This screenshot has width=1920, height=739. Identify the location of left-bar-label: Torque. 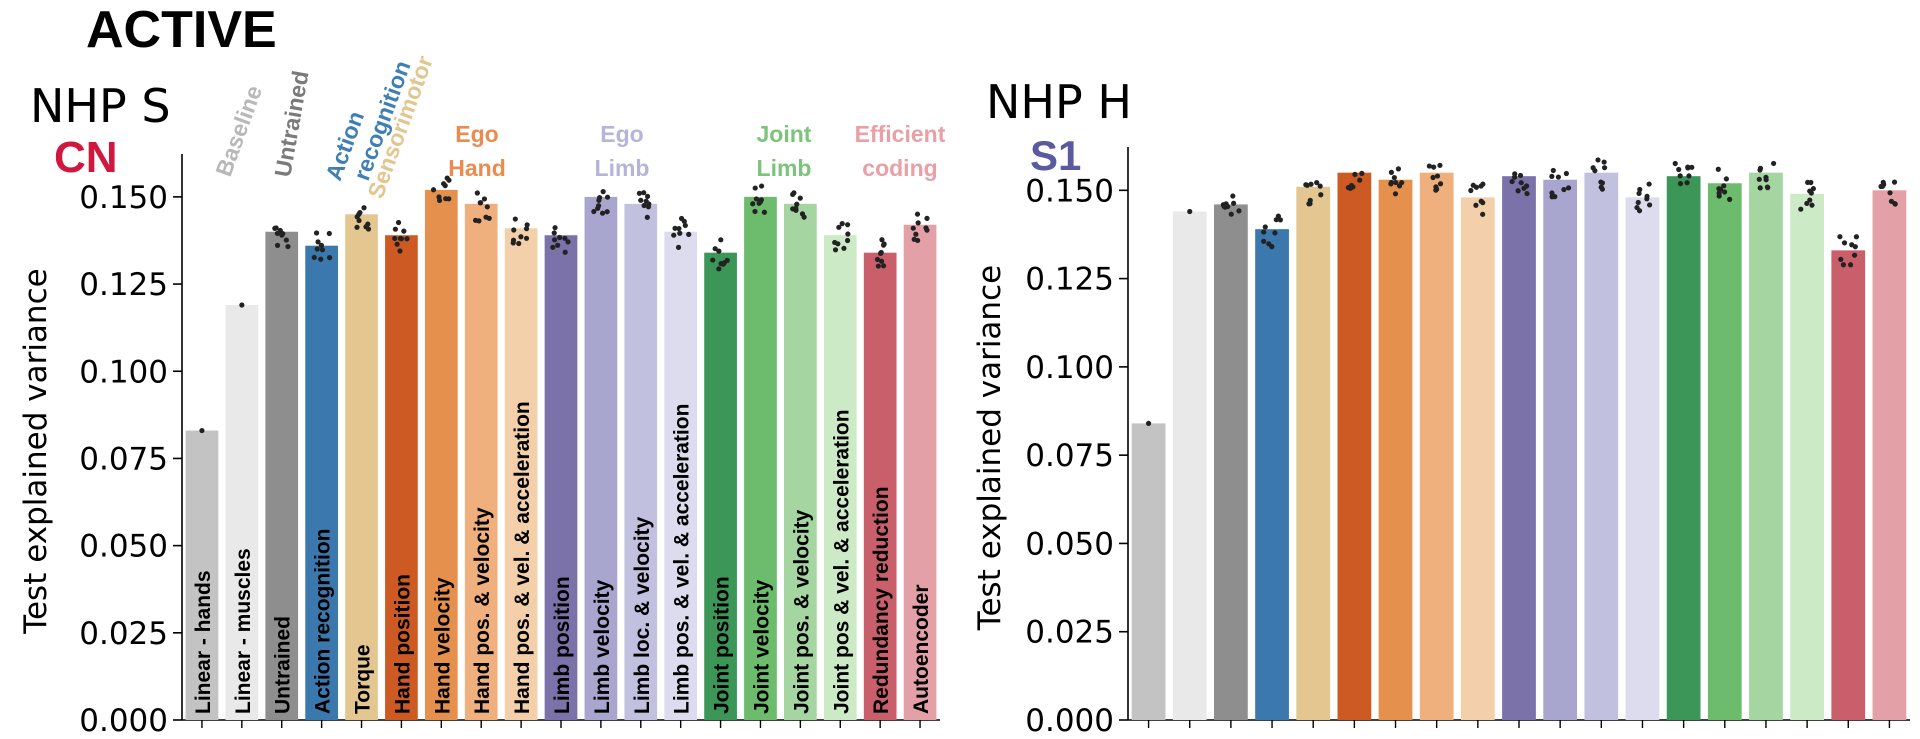
(363, 679).